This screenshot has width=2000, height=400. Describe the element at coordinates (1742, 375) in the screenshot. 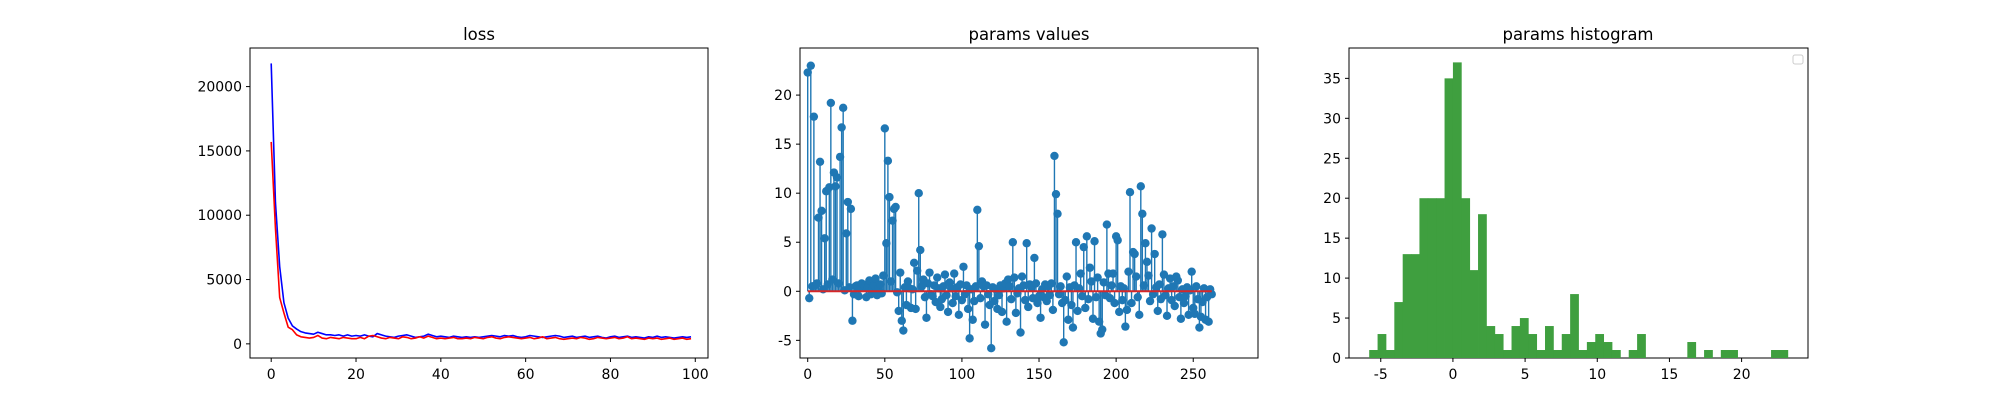

I see `params-histogram-x-tick-label: 20` at that location.